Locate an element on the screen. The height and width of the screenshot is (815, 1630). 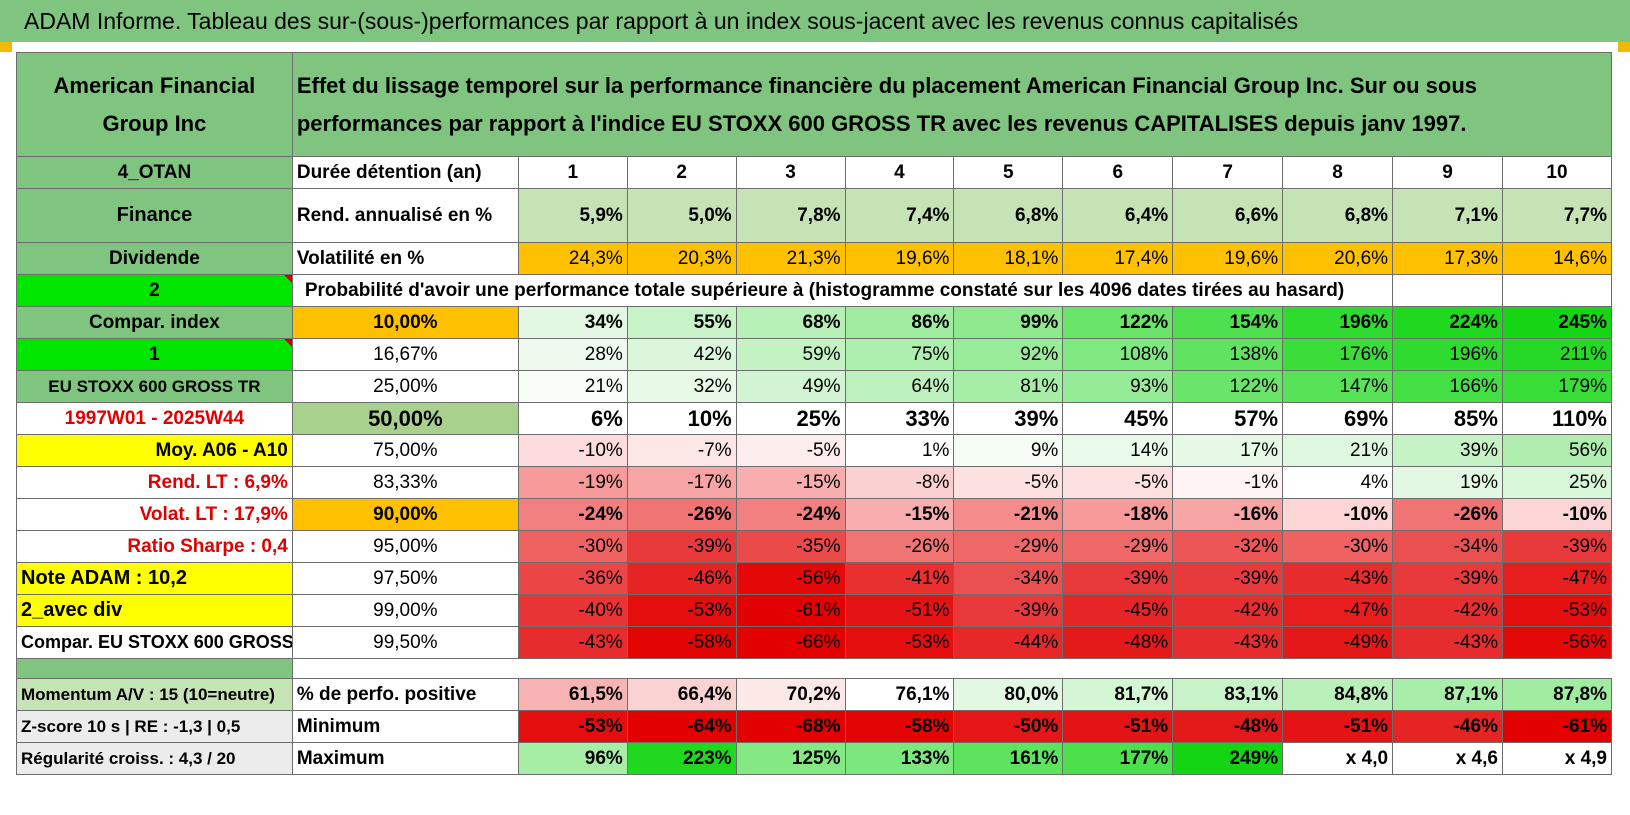
spacer-cell is located at coordinates (154, 668).